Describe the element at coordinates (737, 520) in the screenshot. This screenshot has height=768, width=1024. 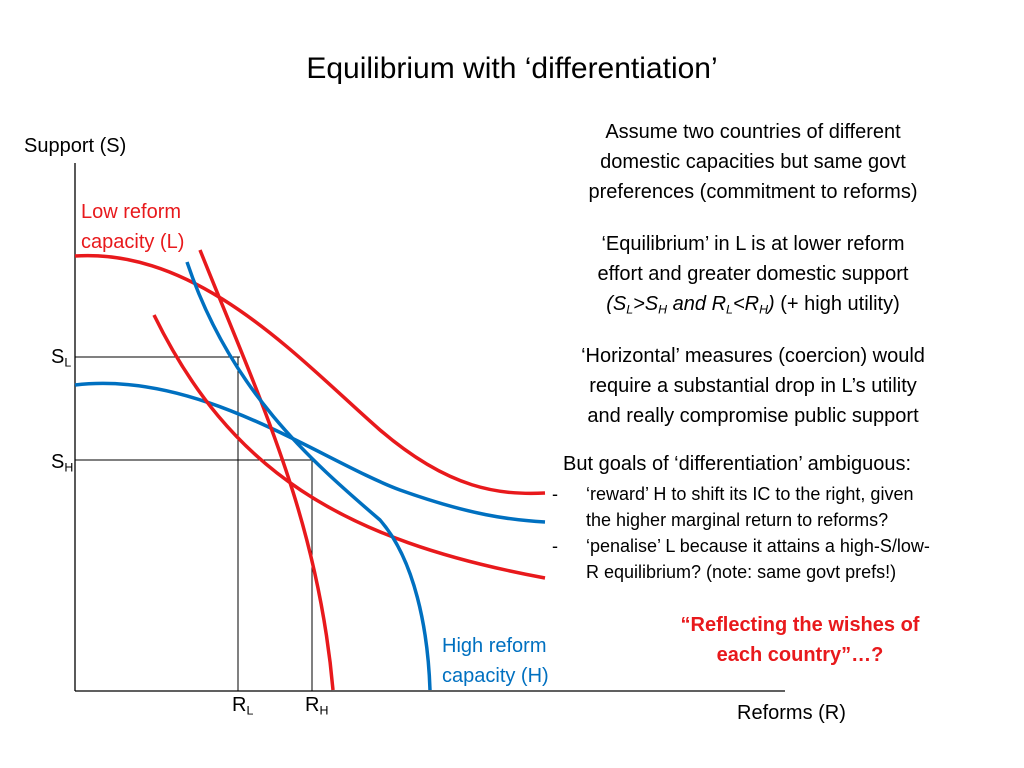
I see `list-item-line: the higher marginal return to reforms?` at that location.